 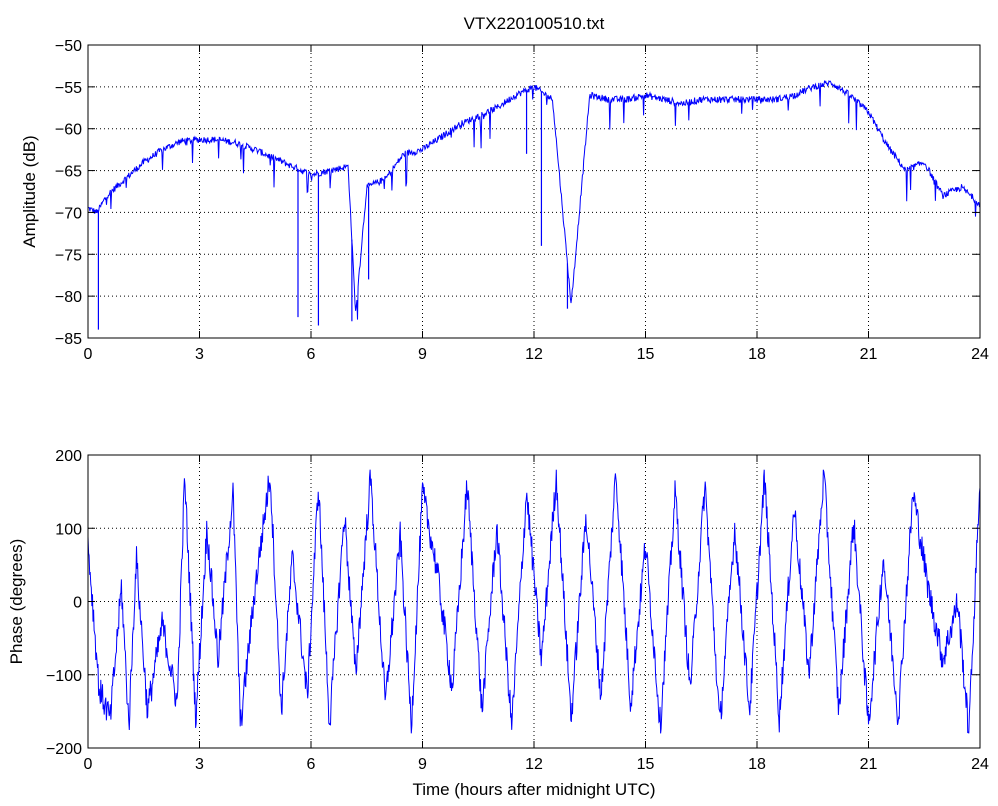 I want to click on amplitude-y-axis-label: Amplitude (dB), so click(x=29, y=191).